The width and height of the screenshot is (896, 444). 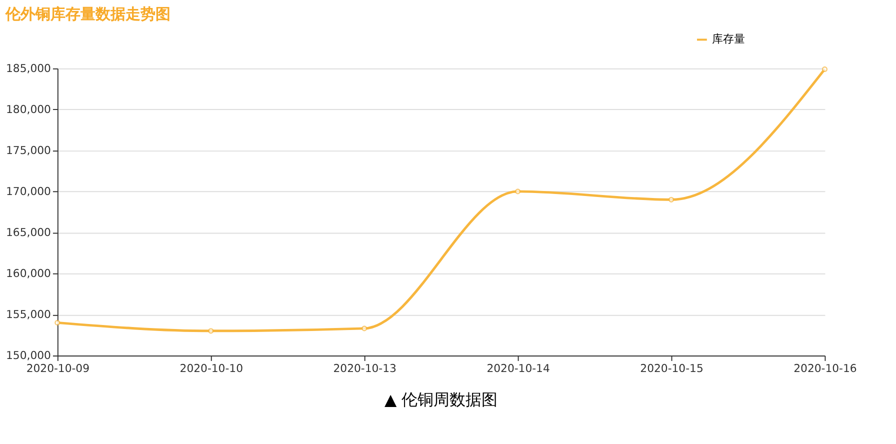 I want to click on legend-label: 库存量, so click(x=728, y=39).